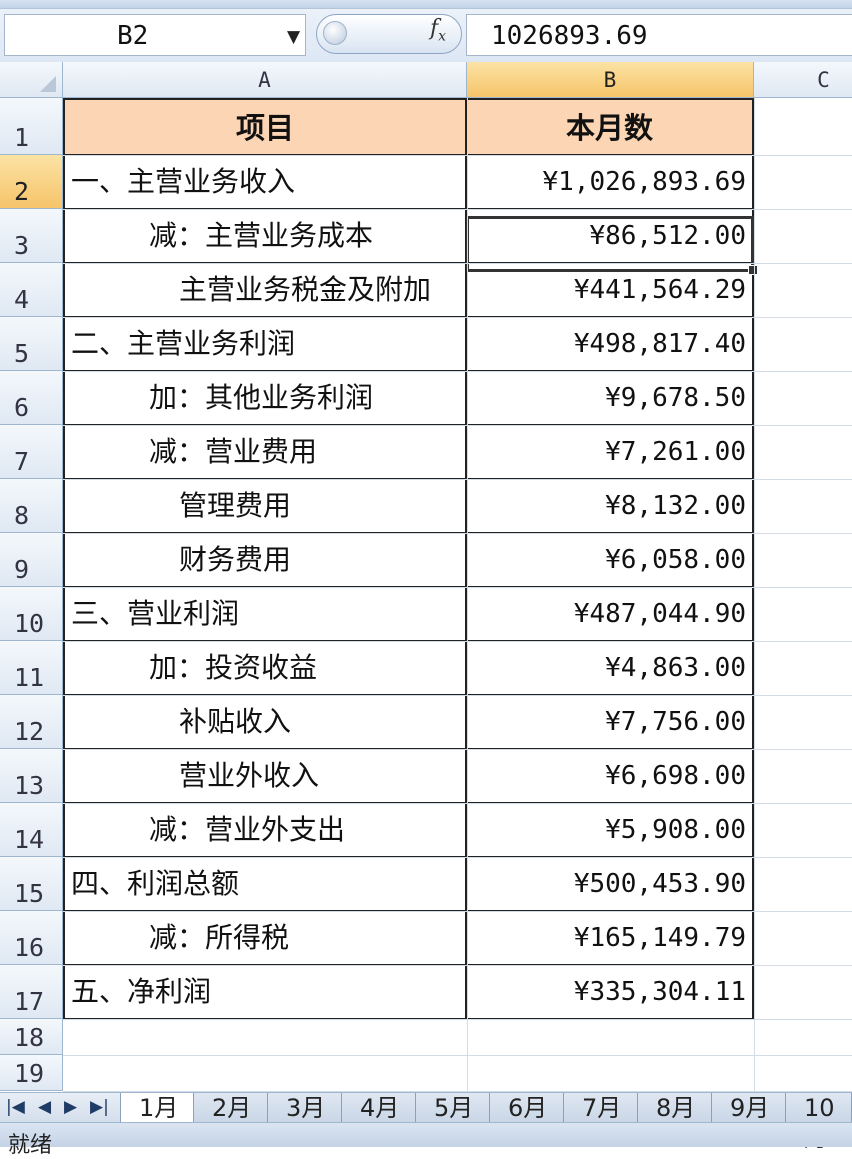 The width and height of the screenshot is (852, 1159). I want to click on amount-cell: ¥7,756.00, so click(610, 722).